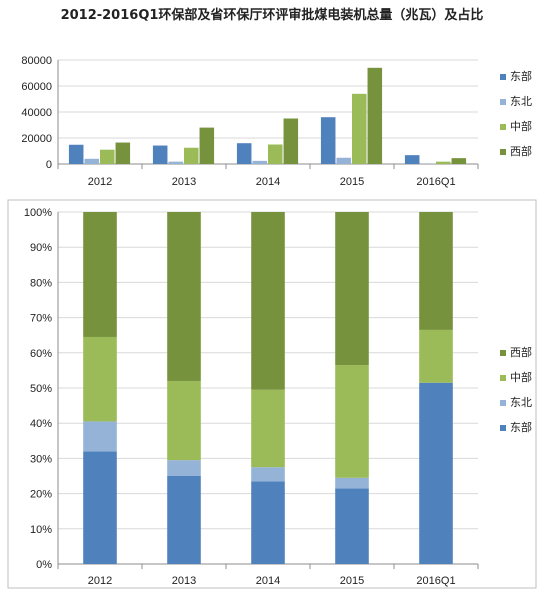  Describe the element at coordinates (41, 530) in the screenshot. I see `share-y-tick-label: 10%` at that location.